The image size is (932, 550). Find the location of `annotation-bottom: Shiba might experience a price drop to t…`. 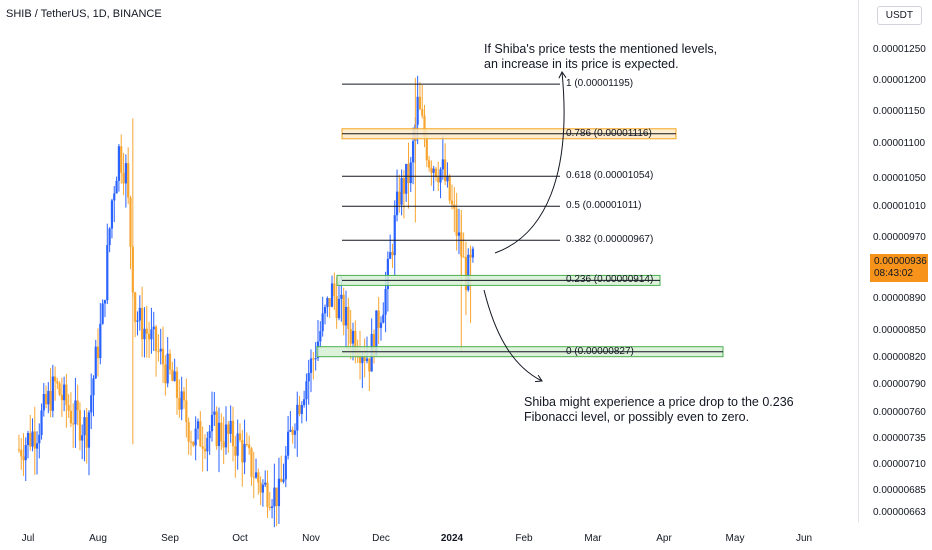

annotation-bottom: Shiba might experience a price drop to t… is located at coordinates (659, 410).